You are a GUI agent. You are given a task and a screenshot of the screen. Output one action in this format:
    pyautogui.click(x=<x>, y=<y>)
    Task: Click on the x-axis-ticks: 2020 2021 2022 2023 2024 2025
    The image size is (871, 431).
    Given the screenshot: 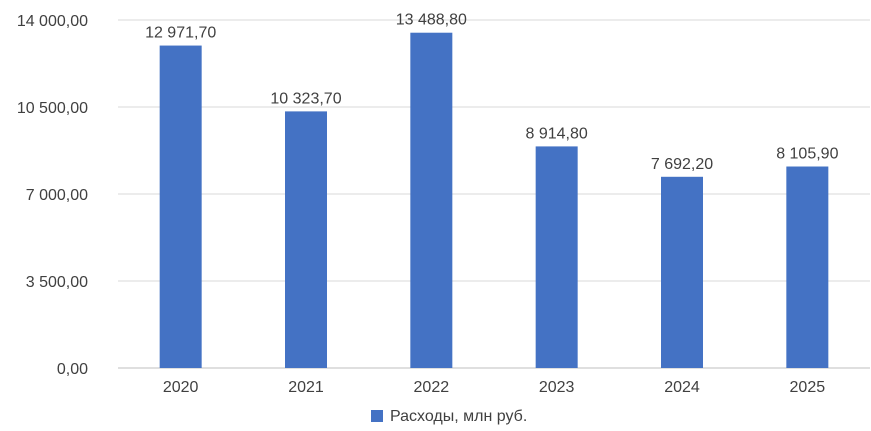 What is the action you would take?
    pyautogui.click(x=494, y=387)
    